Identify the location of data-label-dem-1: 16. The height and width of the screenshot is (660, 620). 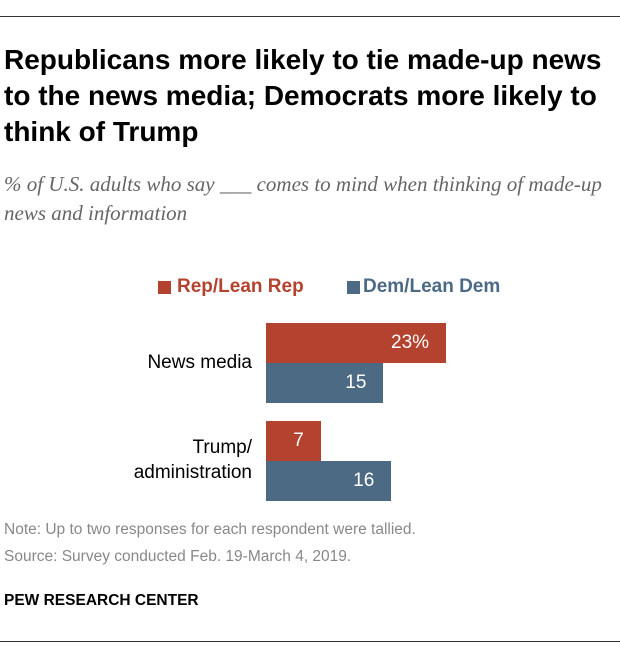
(364, 480).